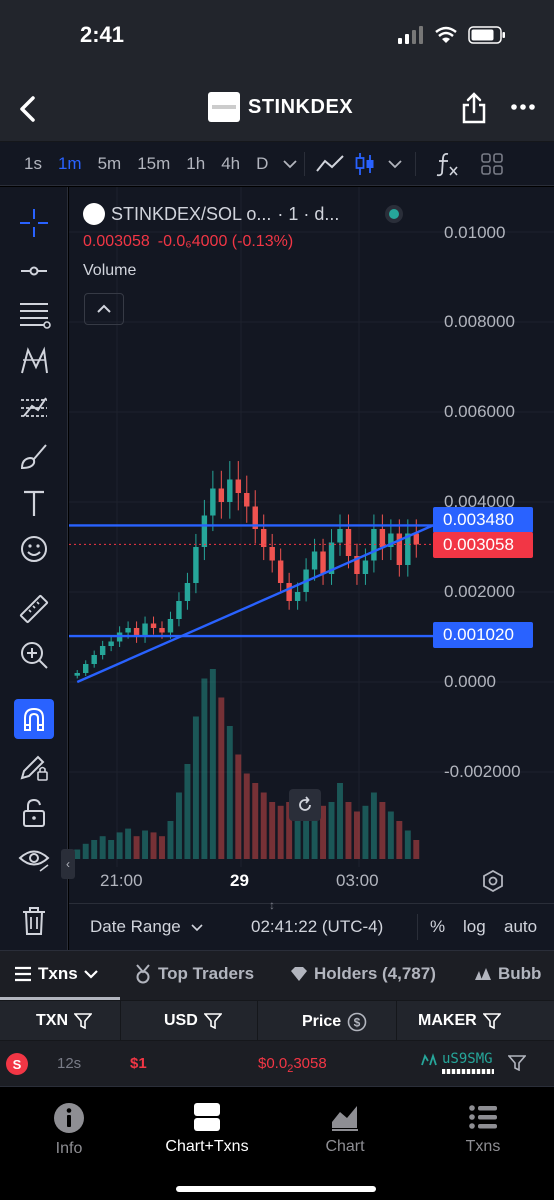  What do you see at coordinates (34, 457) in the screenshot?
I see `brush-tool-icon` at bounding box center [34, 457].